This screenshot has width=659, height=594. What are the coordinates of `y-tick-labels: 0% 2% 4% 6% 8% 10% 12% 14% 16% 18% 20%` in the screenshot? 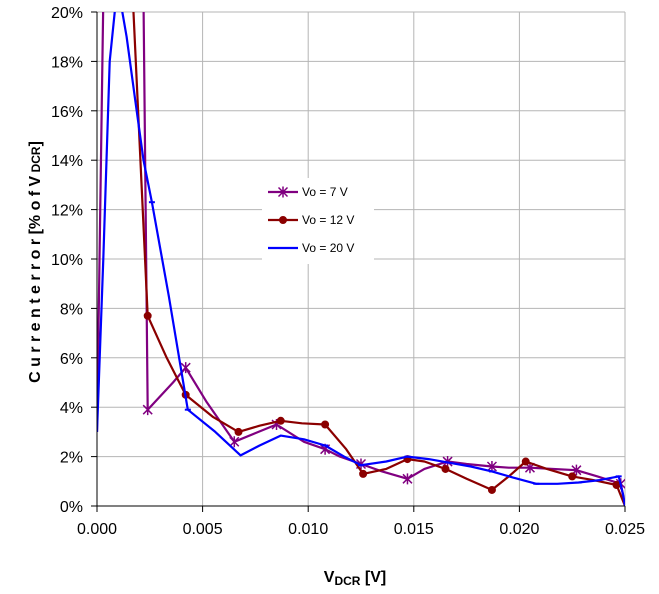 It's located at (67, 260).